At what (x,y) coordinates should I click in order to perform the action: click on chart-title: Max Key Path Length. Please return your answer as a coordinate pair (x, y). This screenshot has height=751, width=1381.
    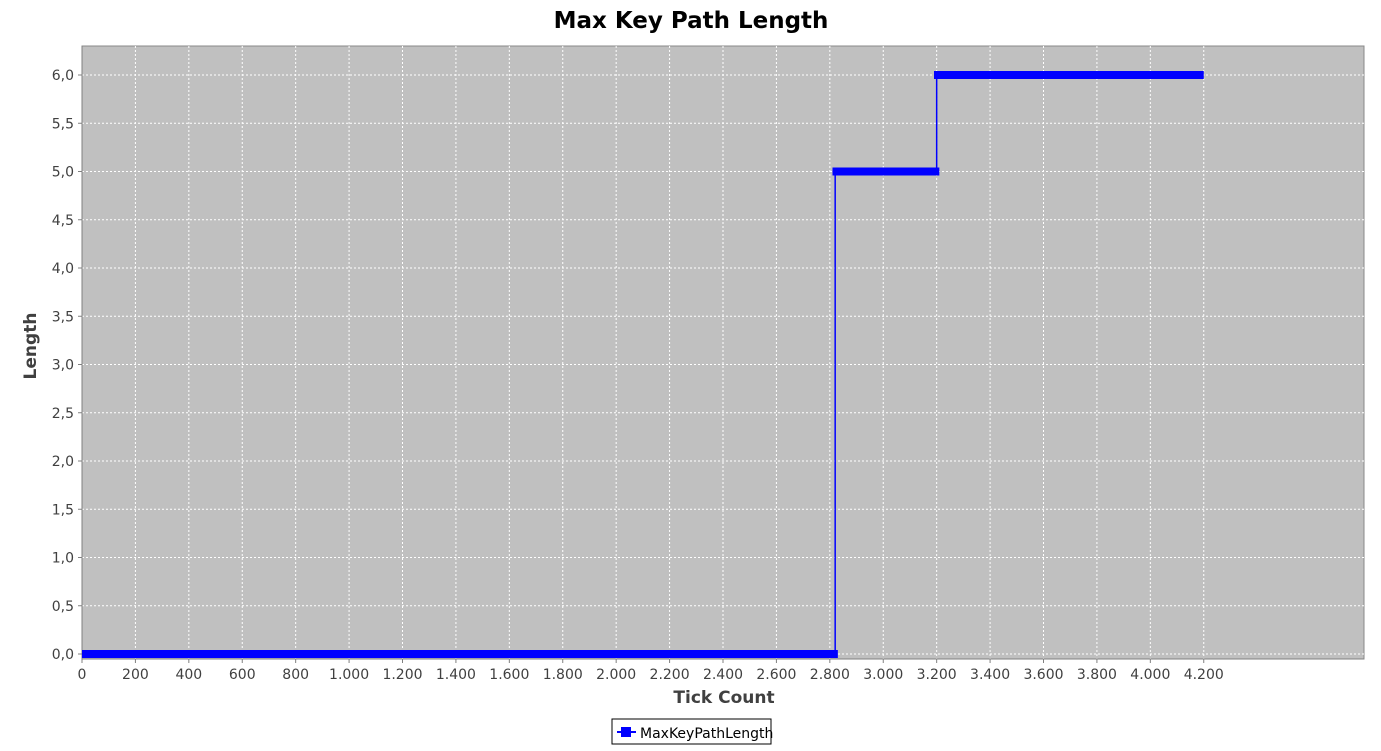
    Looking at the image, I should click on (691, 21).